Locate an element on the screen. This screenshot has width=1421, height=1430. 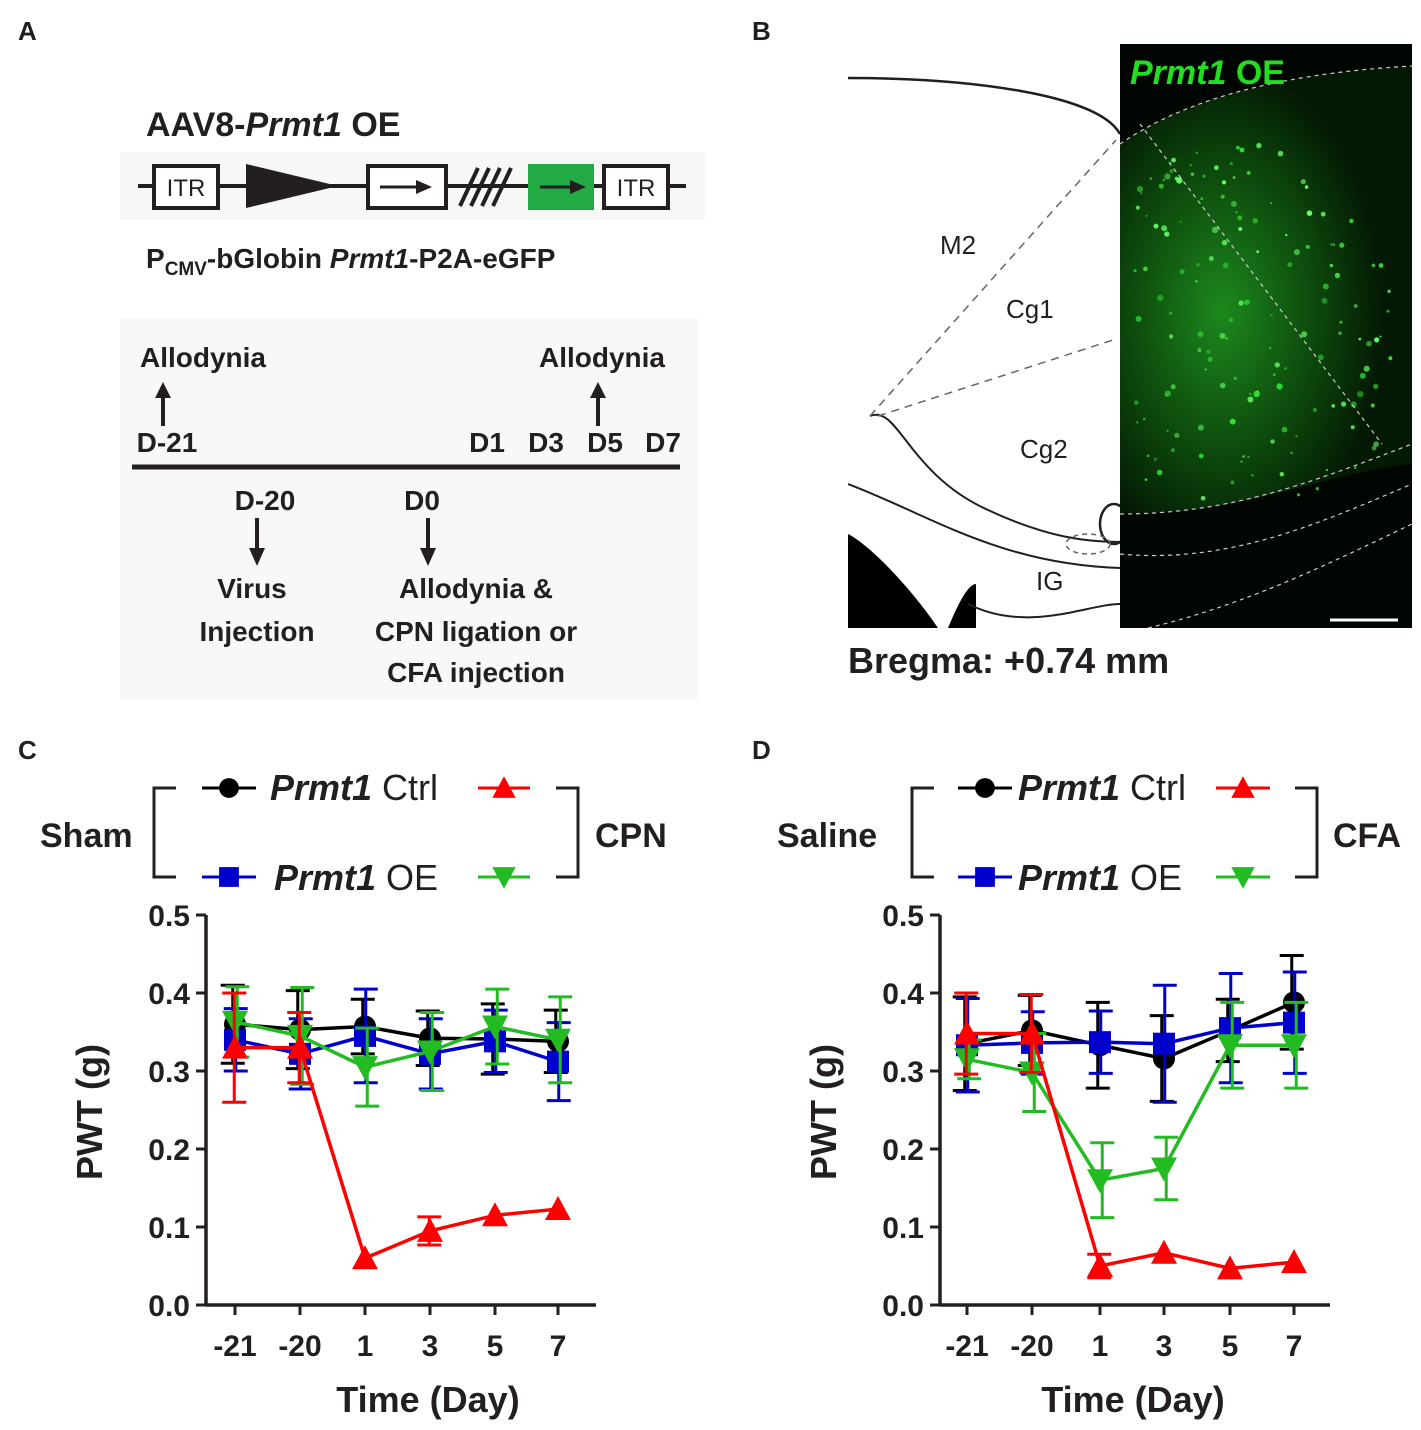
panel-letter-a: A is located at coordinates (27, 31).